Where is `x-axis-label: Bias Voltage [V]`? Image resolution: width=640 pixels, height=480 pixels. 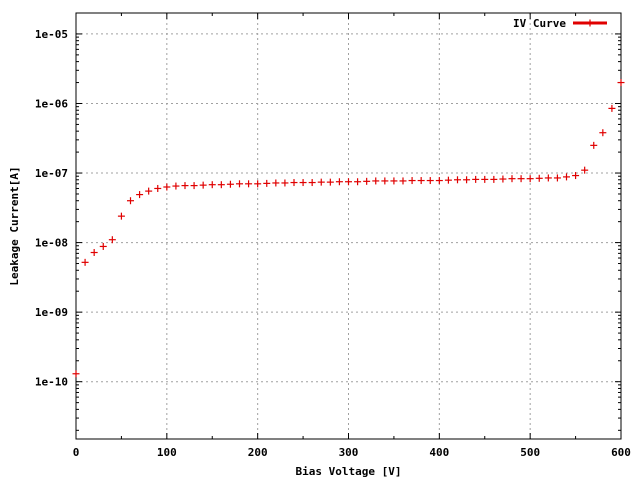
x-axis-label: Bias Voltage [V] is located at coordinates (349, 471).